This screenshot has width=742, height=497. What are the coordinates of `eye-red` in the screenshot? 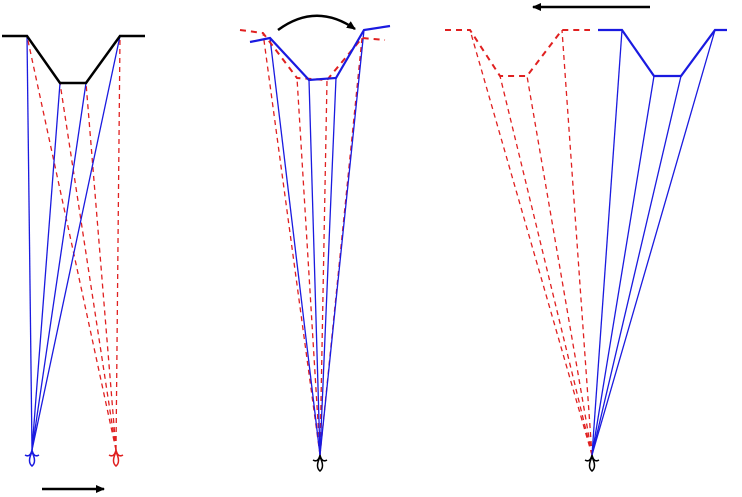 It's located at (116, 458).